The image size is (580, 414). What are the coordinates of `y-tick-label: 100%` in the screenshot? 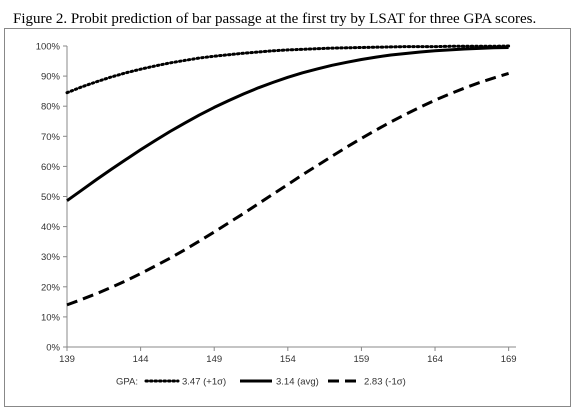 It's located at (48, 47).